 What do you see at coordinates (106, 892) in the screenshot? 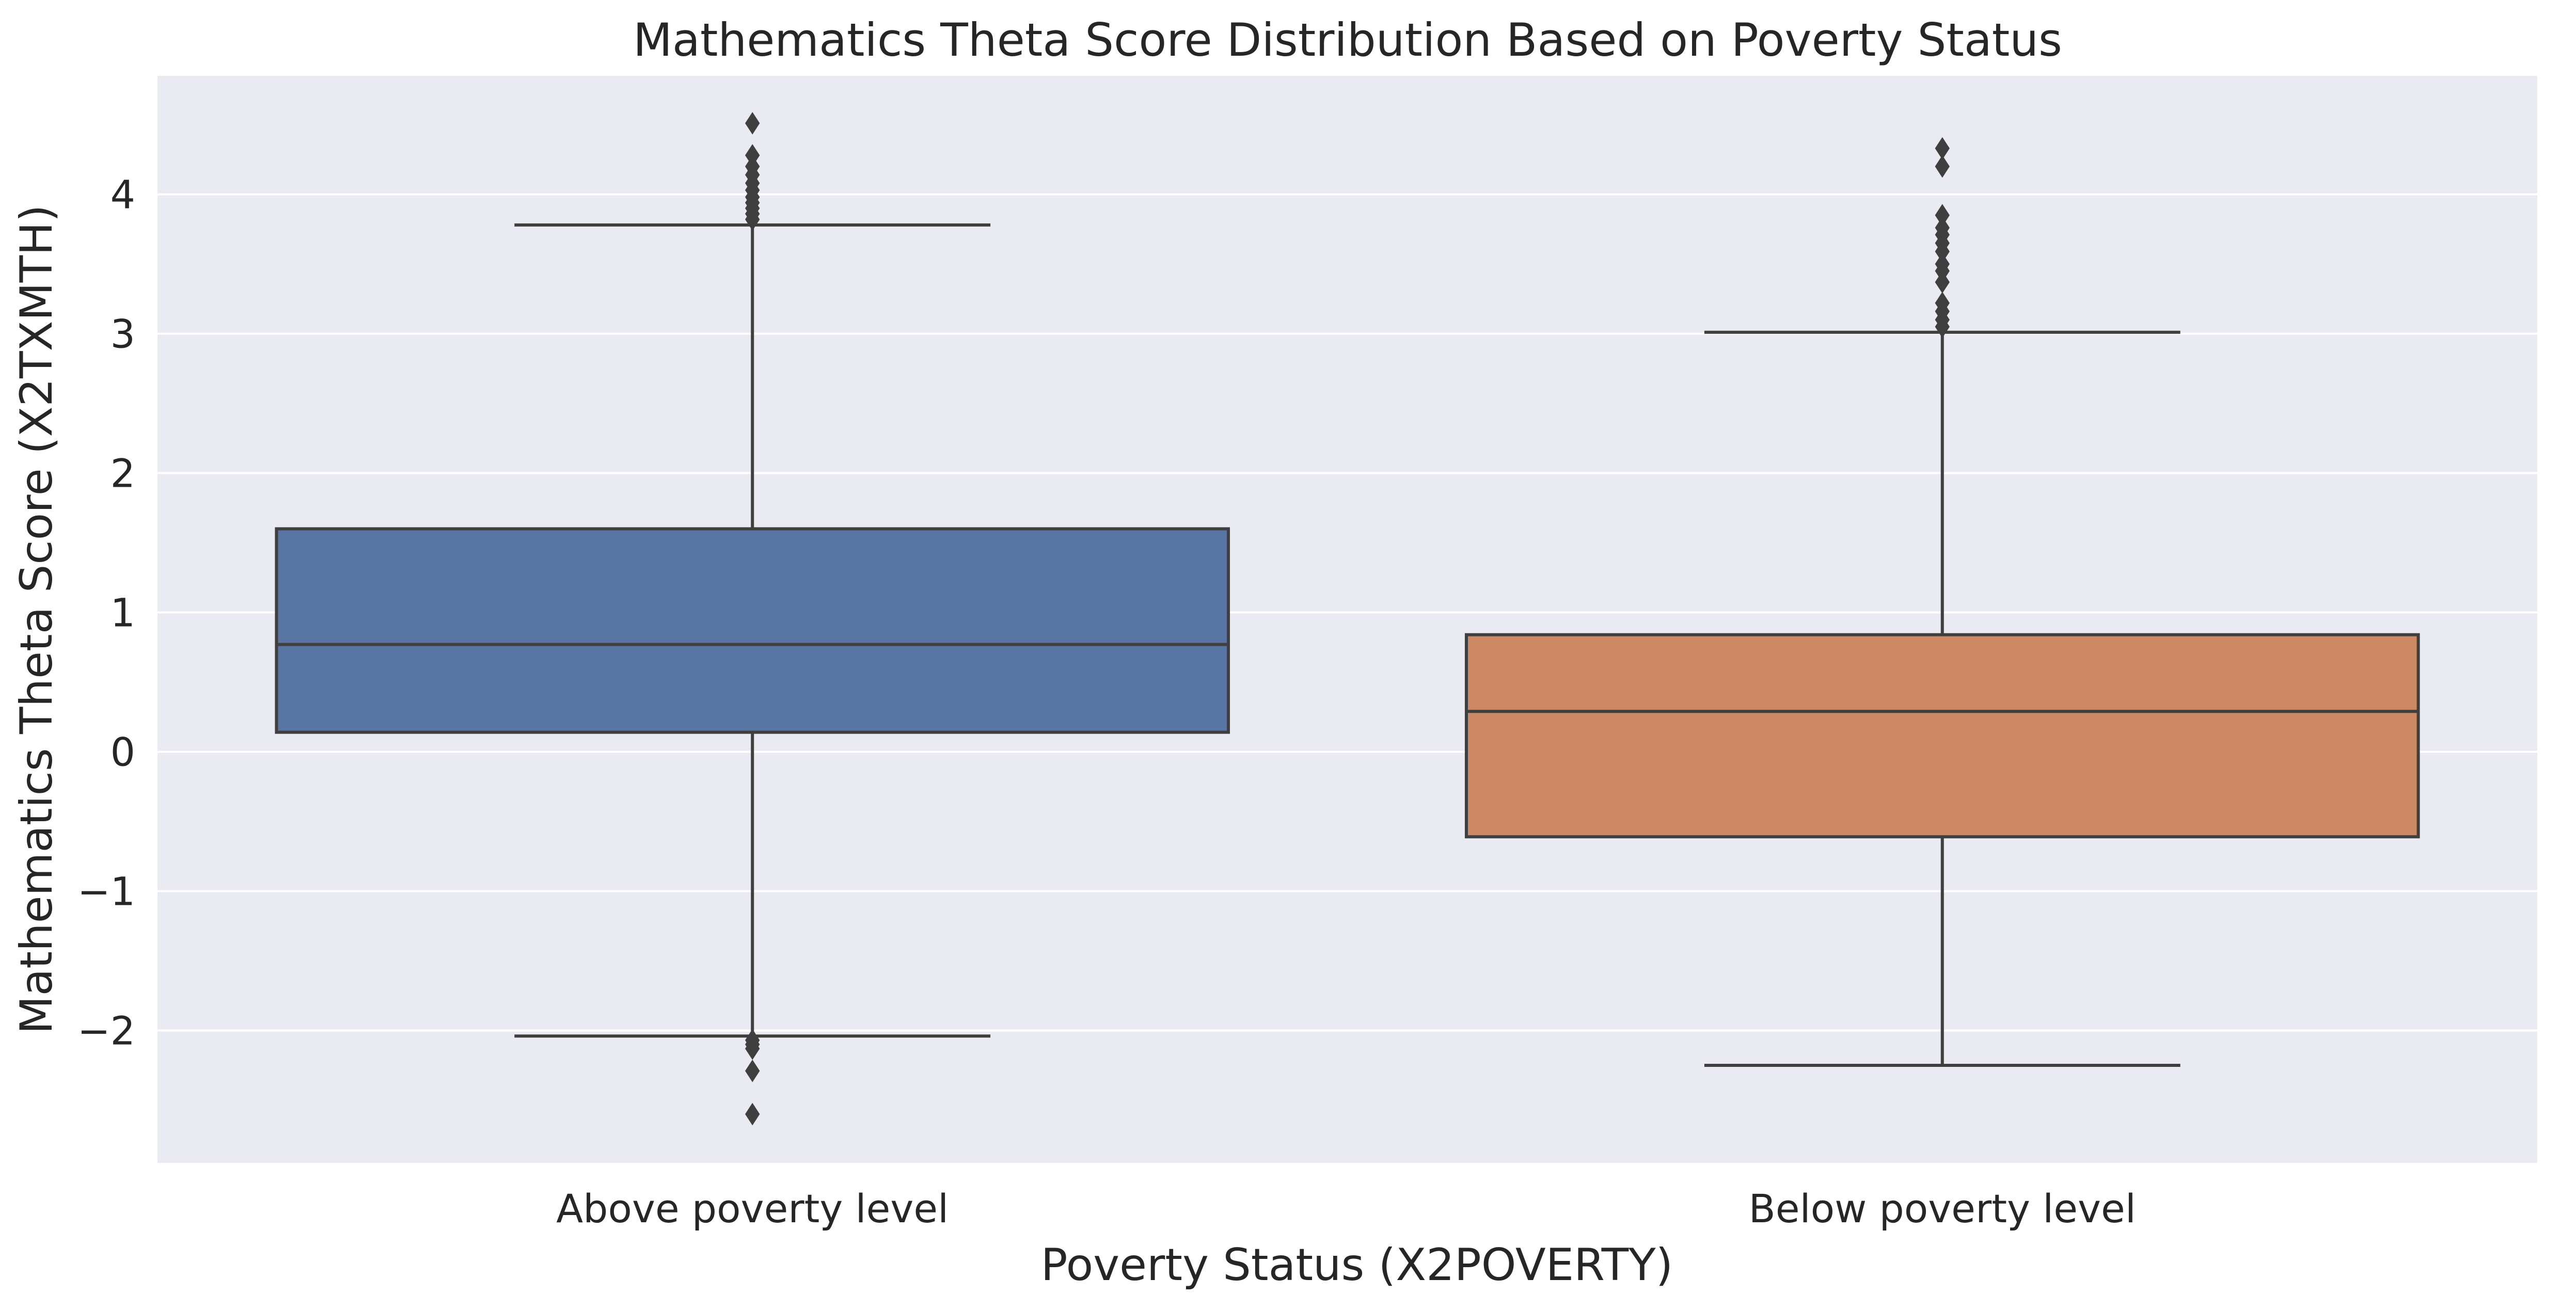
I see `y-tick-label: −1` at bounding box center [106, 892].